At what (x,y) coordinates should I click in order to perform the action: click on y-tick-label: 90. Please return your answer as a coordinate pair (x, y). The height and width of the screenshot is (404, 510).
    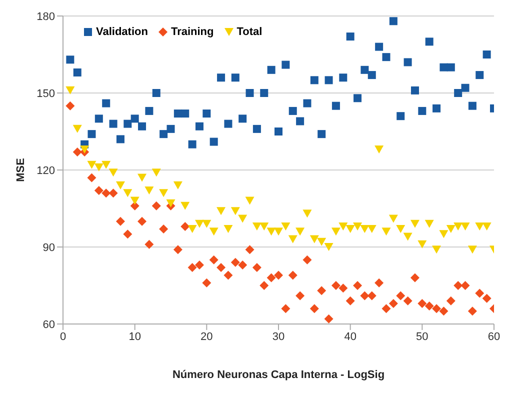
    Looking at the image, I should click on (48, 248).